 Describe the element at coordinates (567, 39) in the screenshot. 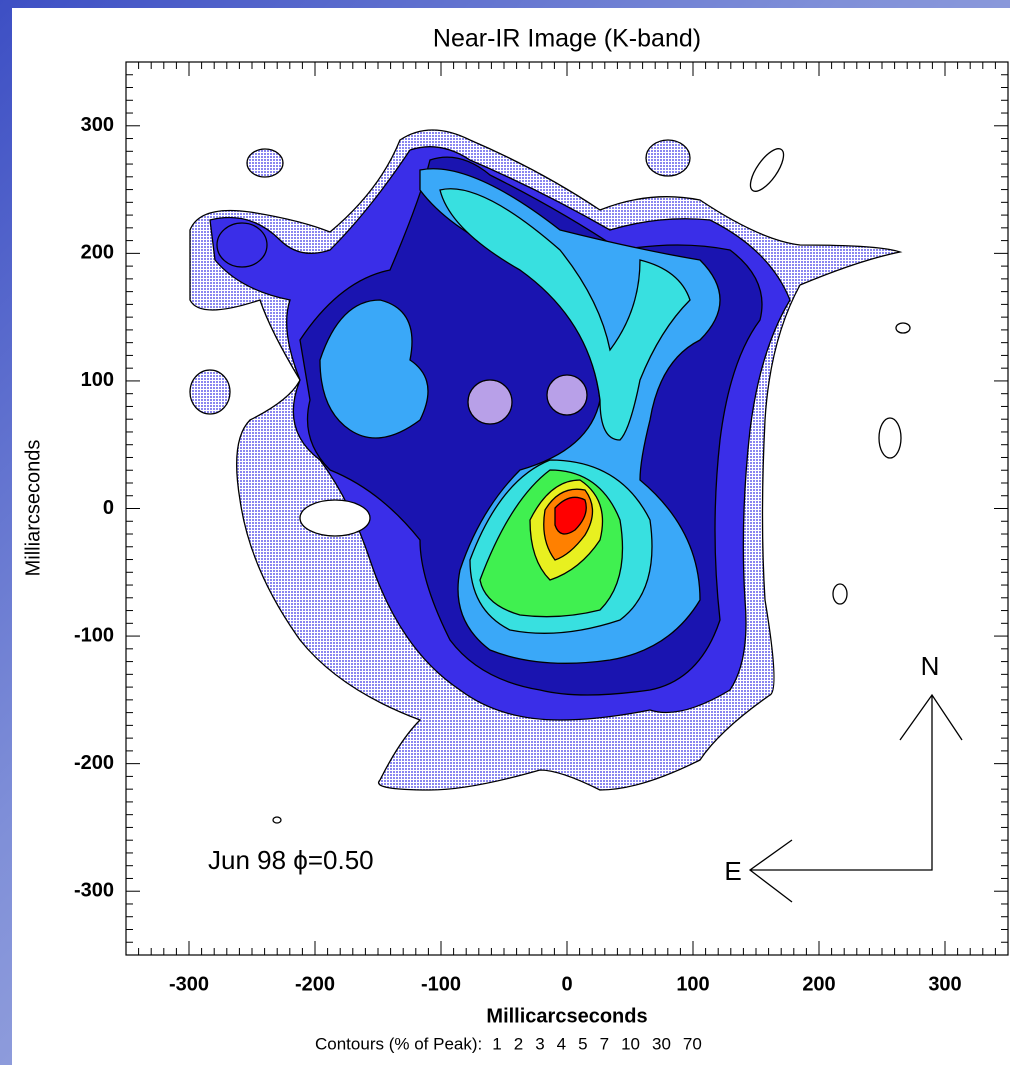

I see `chart-title: Near-IR Image (K-band)` at that location.